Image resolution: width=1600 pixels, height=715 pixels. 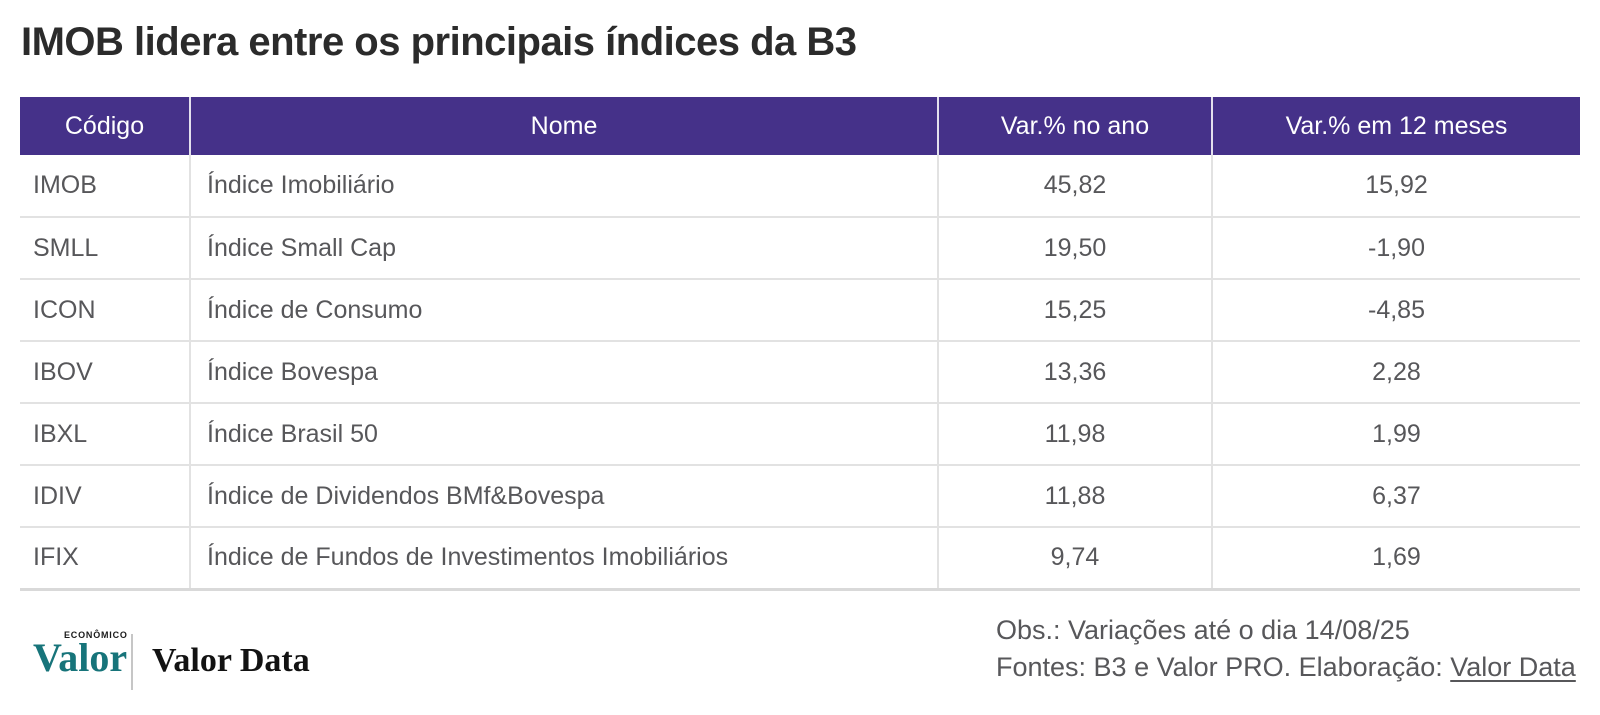 What do you see at coordinates (563, 248) in the screenshot?
I see `cell-nome: Índice Small Cap` at bounding box center [563, 248].